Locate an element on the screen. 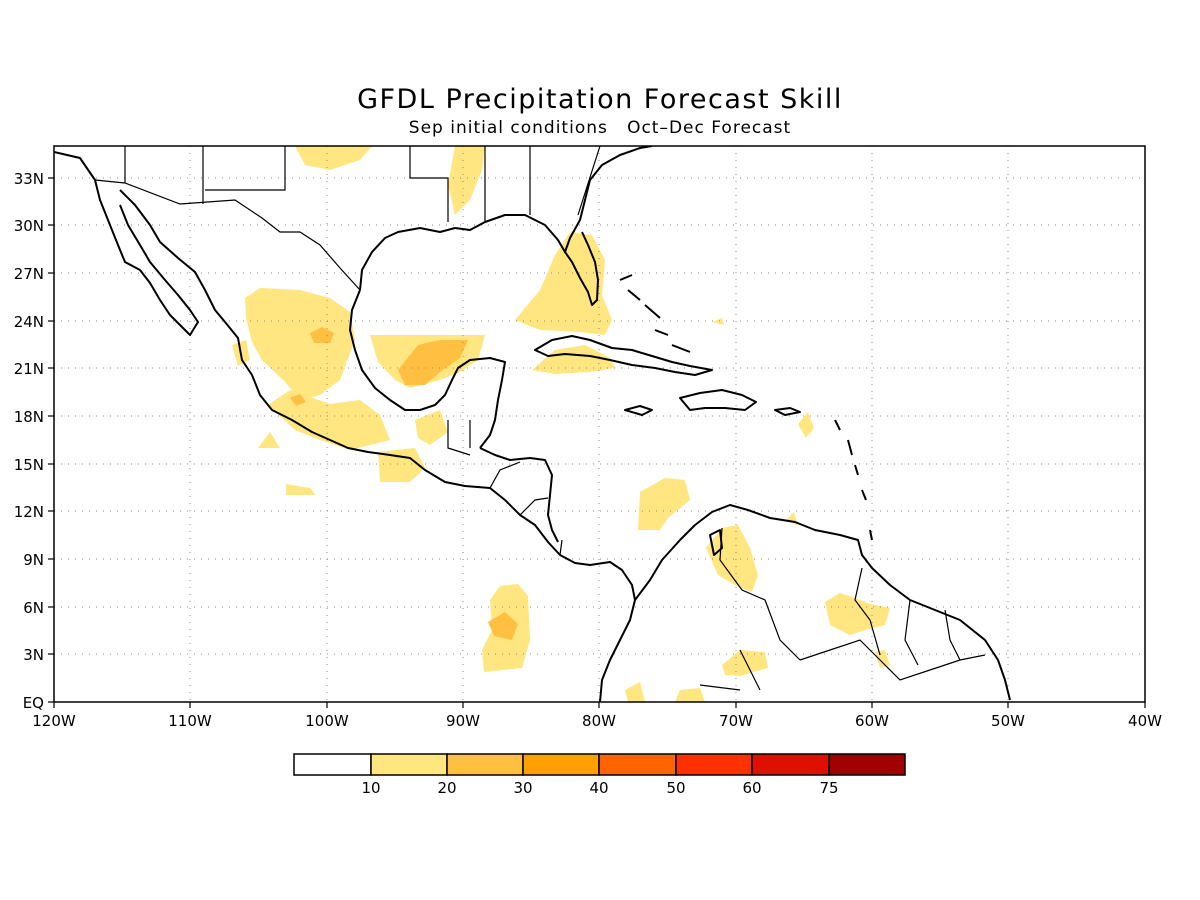 This screenshot has width=1200, height=900. y-tick-label: 21N is located at coordinates (29, 369).